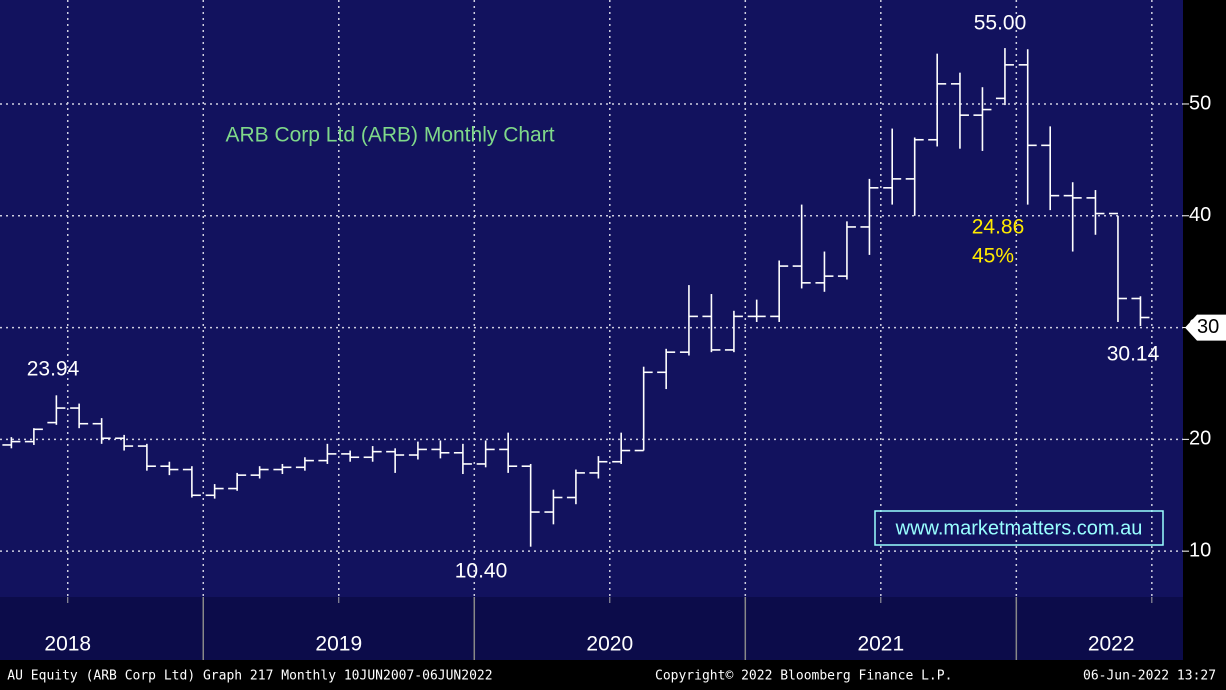  I want to click on x-tick-label: 2019, so click(338, 644).